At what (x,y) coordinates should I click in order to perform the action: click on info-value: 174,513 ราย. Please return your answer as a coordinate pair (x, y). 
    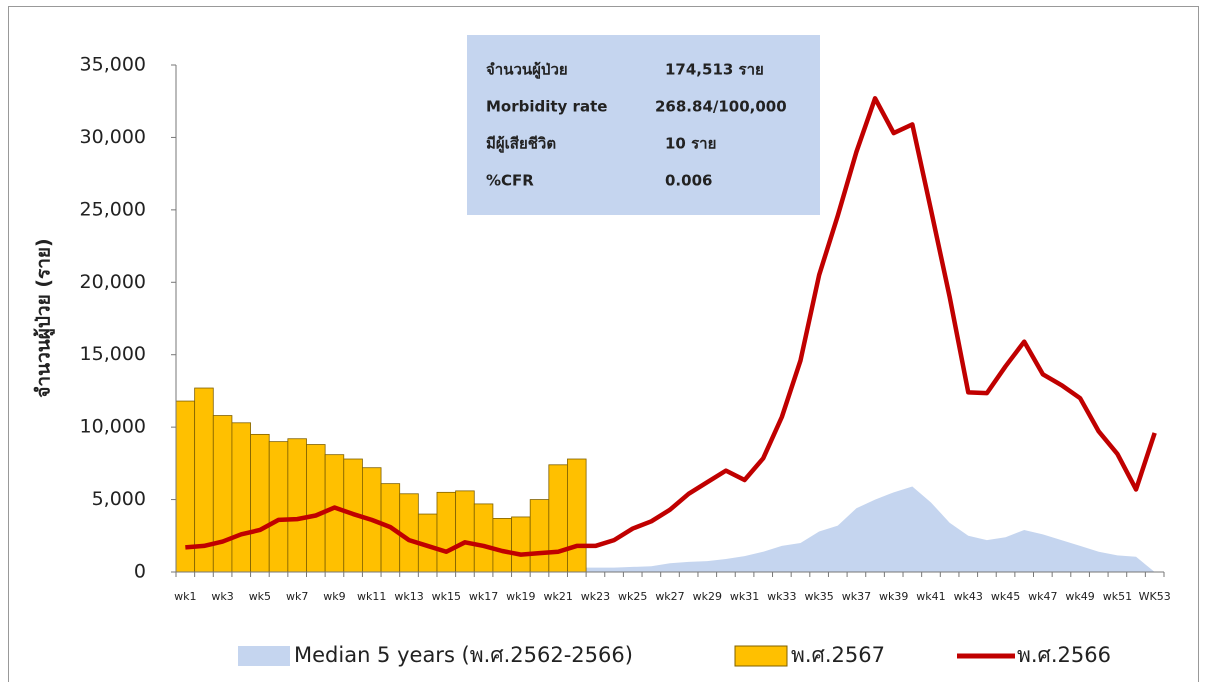
    Looking at the image, I should click on (714, 70).